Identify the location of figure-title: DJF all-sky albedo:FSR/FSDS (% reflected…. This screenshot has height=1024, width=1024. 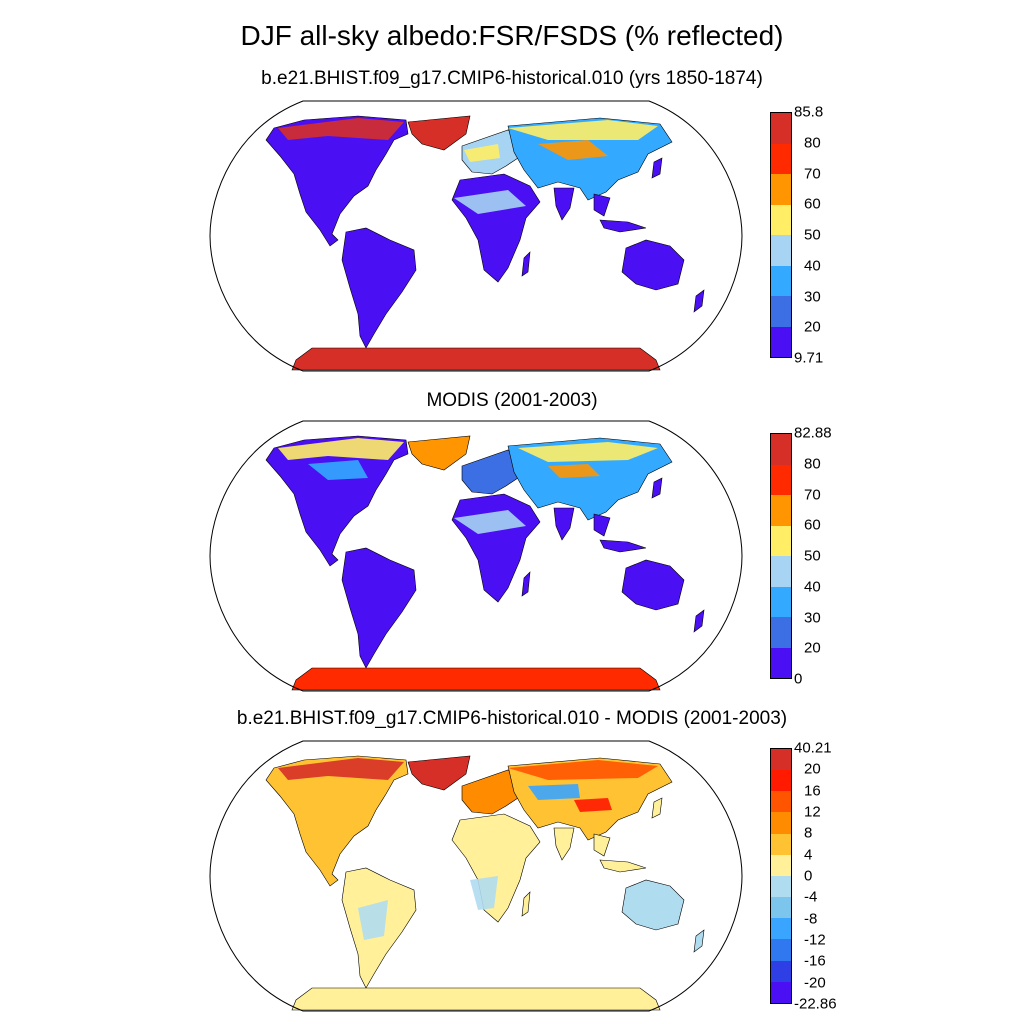
(512, 35).